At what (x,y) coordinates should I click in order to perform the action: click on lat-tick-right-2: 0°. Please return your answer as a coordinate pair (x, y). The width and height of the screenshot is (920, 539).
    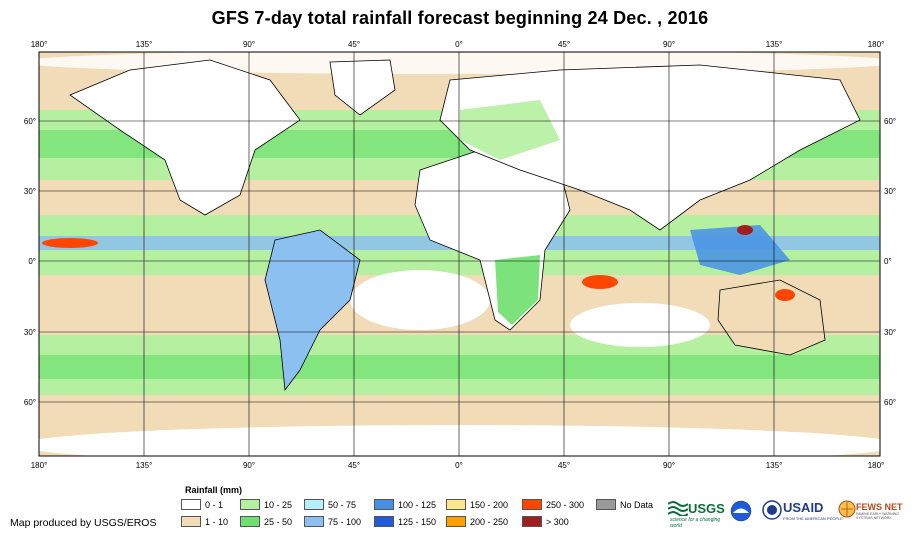
    Looking at the image, I should click on (888, 261).